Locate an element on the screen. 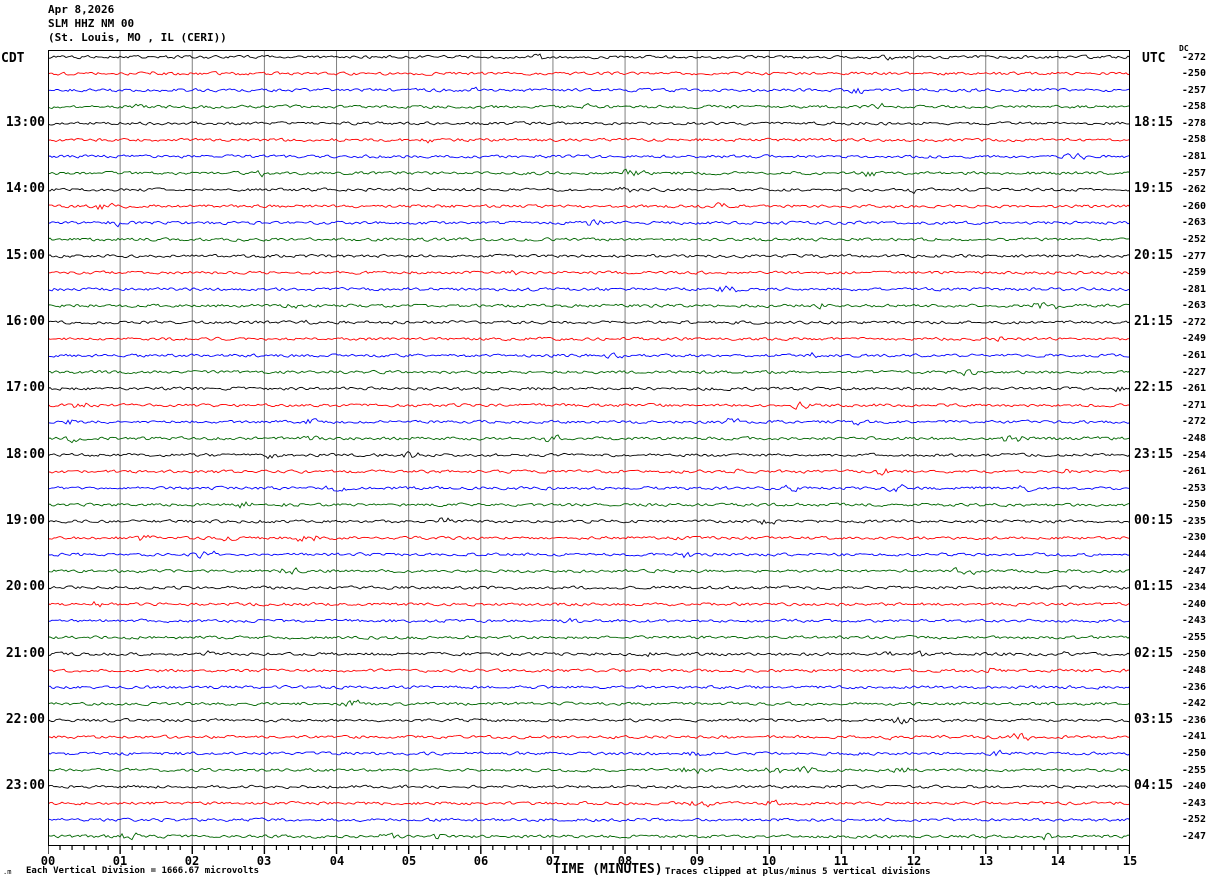  dc-offset-value-39: -242 is located at coordinates (1193, 703).